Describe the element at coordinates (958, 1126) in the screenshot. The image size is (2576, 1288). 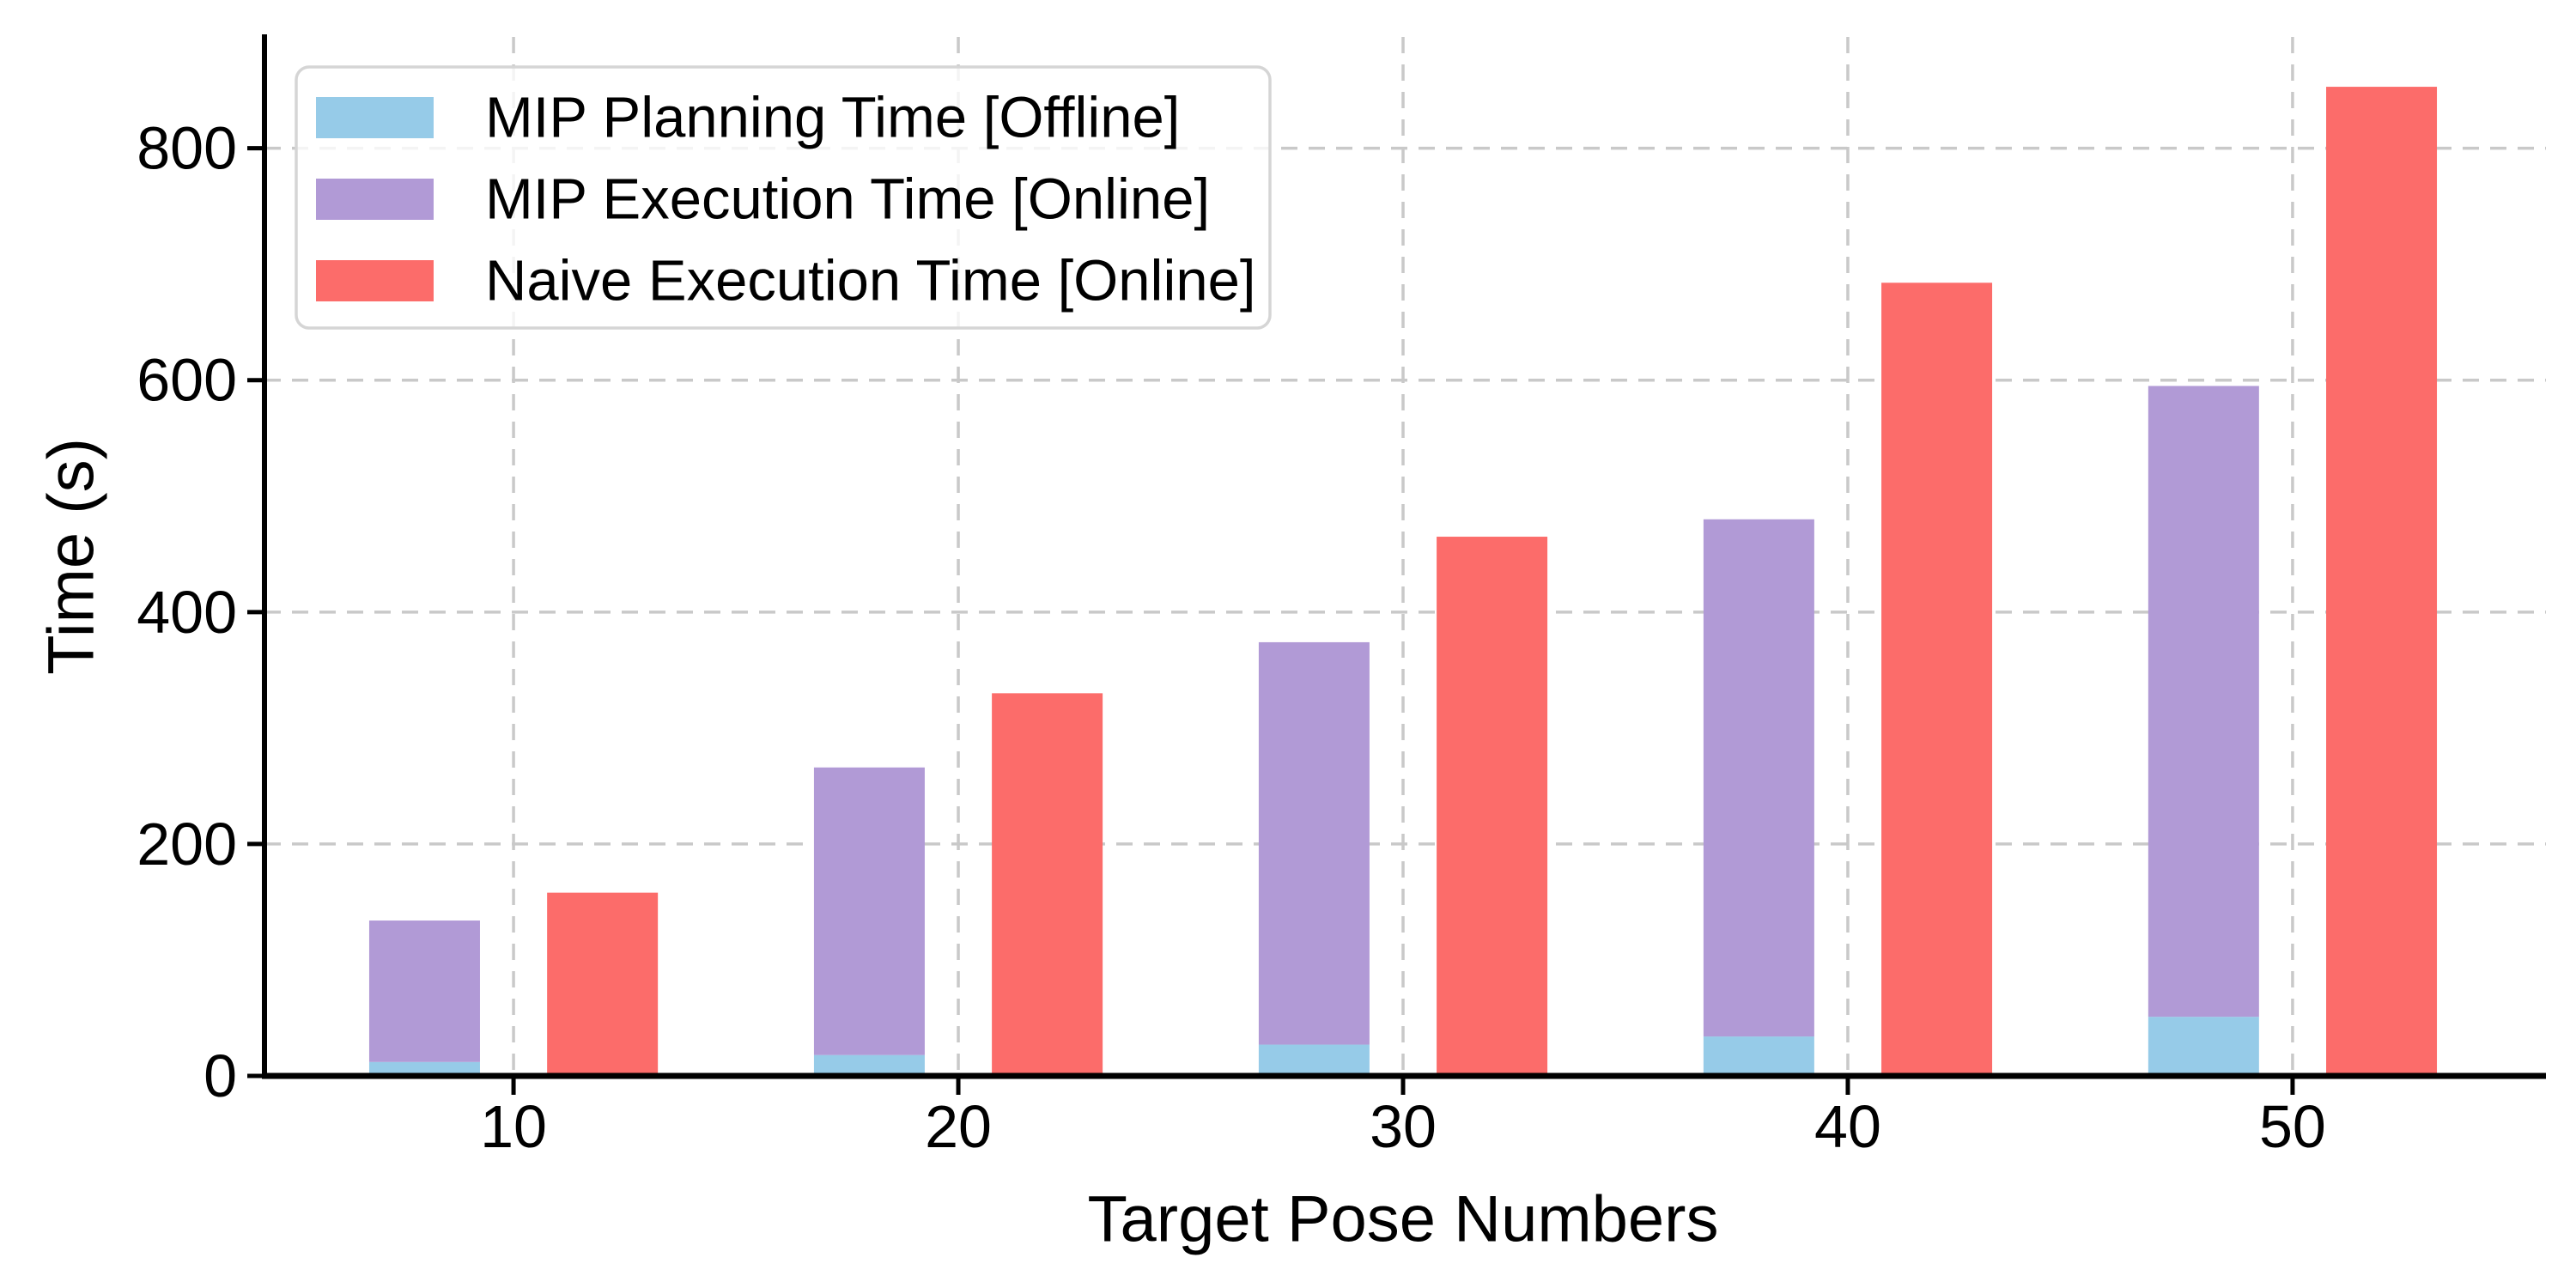
I see `x-tick-label-20: 20` at that location.